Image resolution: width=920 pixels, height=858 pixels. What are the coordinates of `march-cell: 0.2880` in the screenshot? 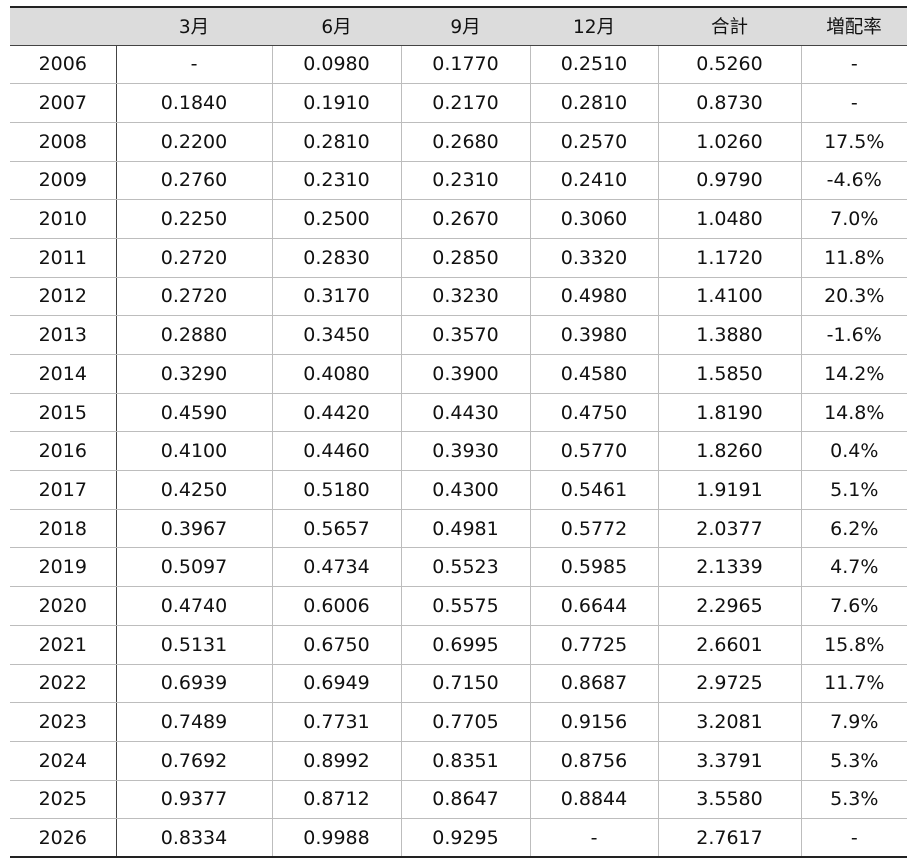 It's located at (193, 335).